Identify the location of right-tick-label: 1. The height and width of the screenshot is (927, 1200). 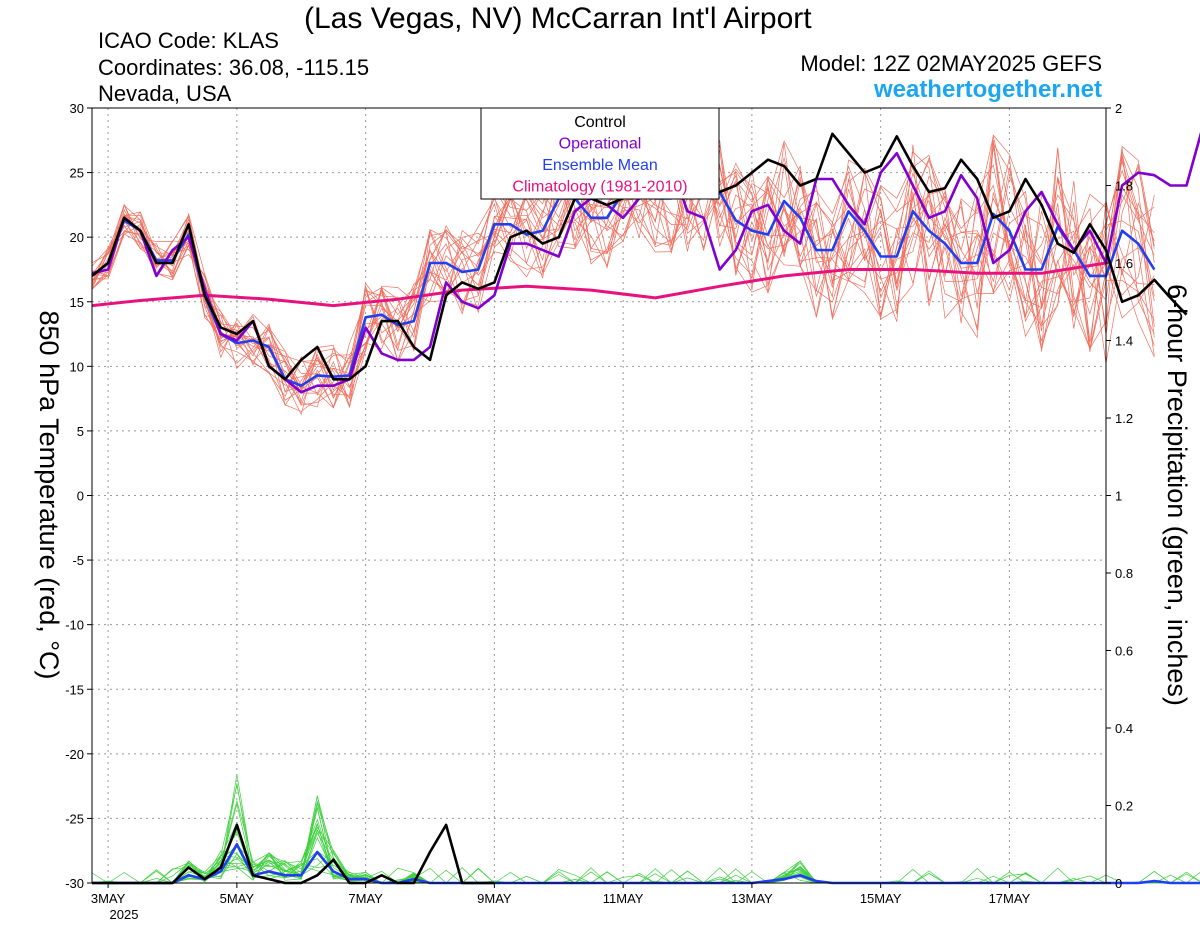
(1118, 496).